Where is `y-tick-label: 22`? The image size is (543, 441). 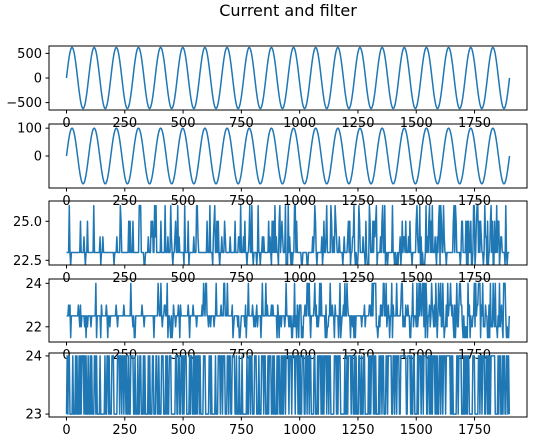
y-tick-label: 22 is located at coordinates (33, 327).